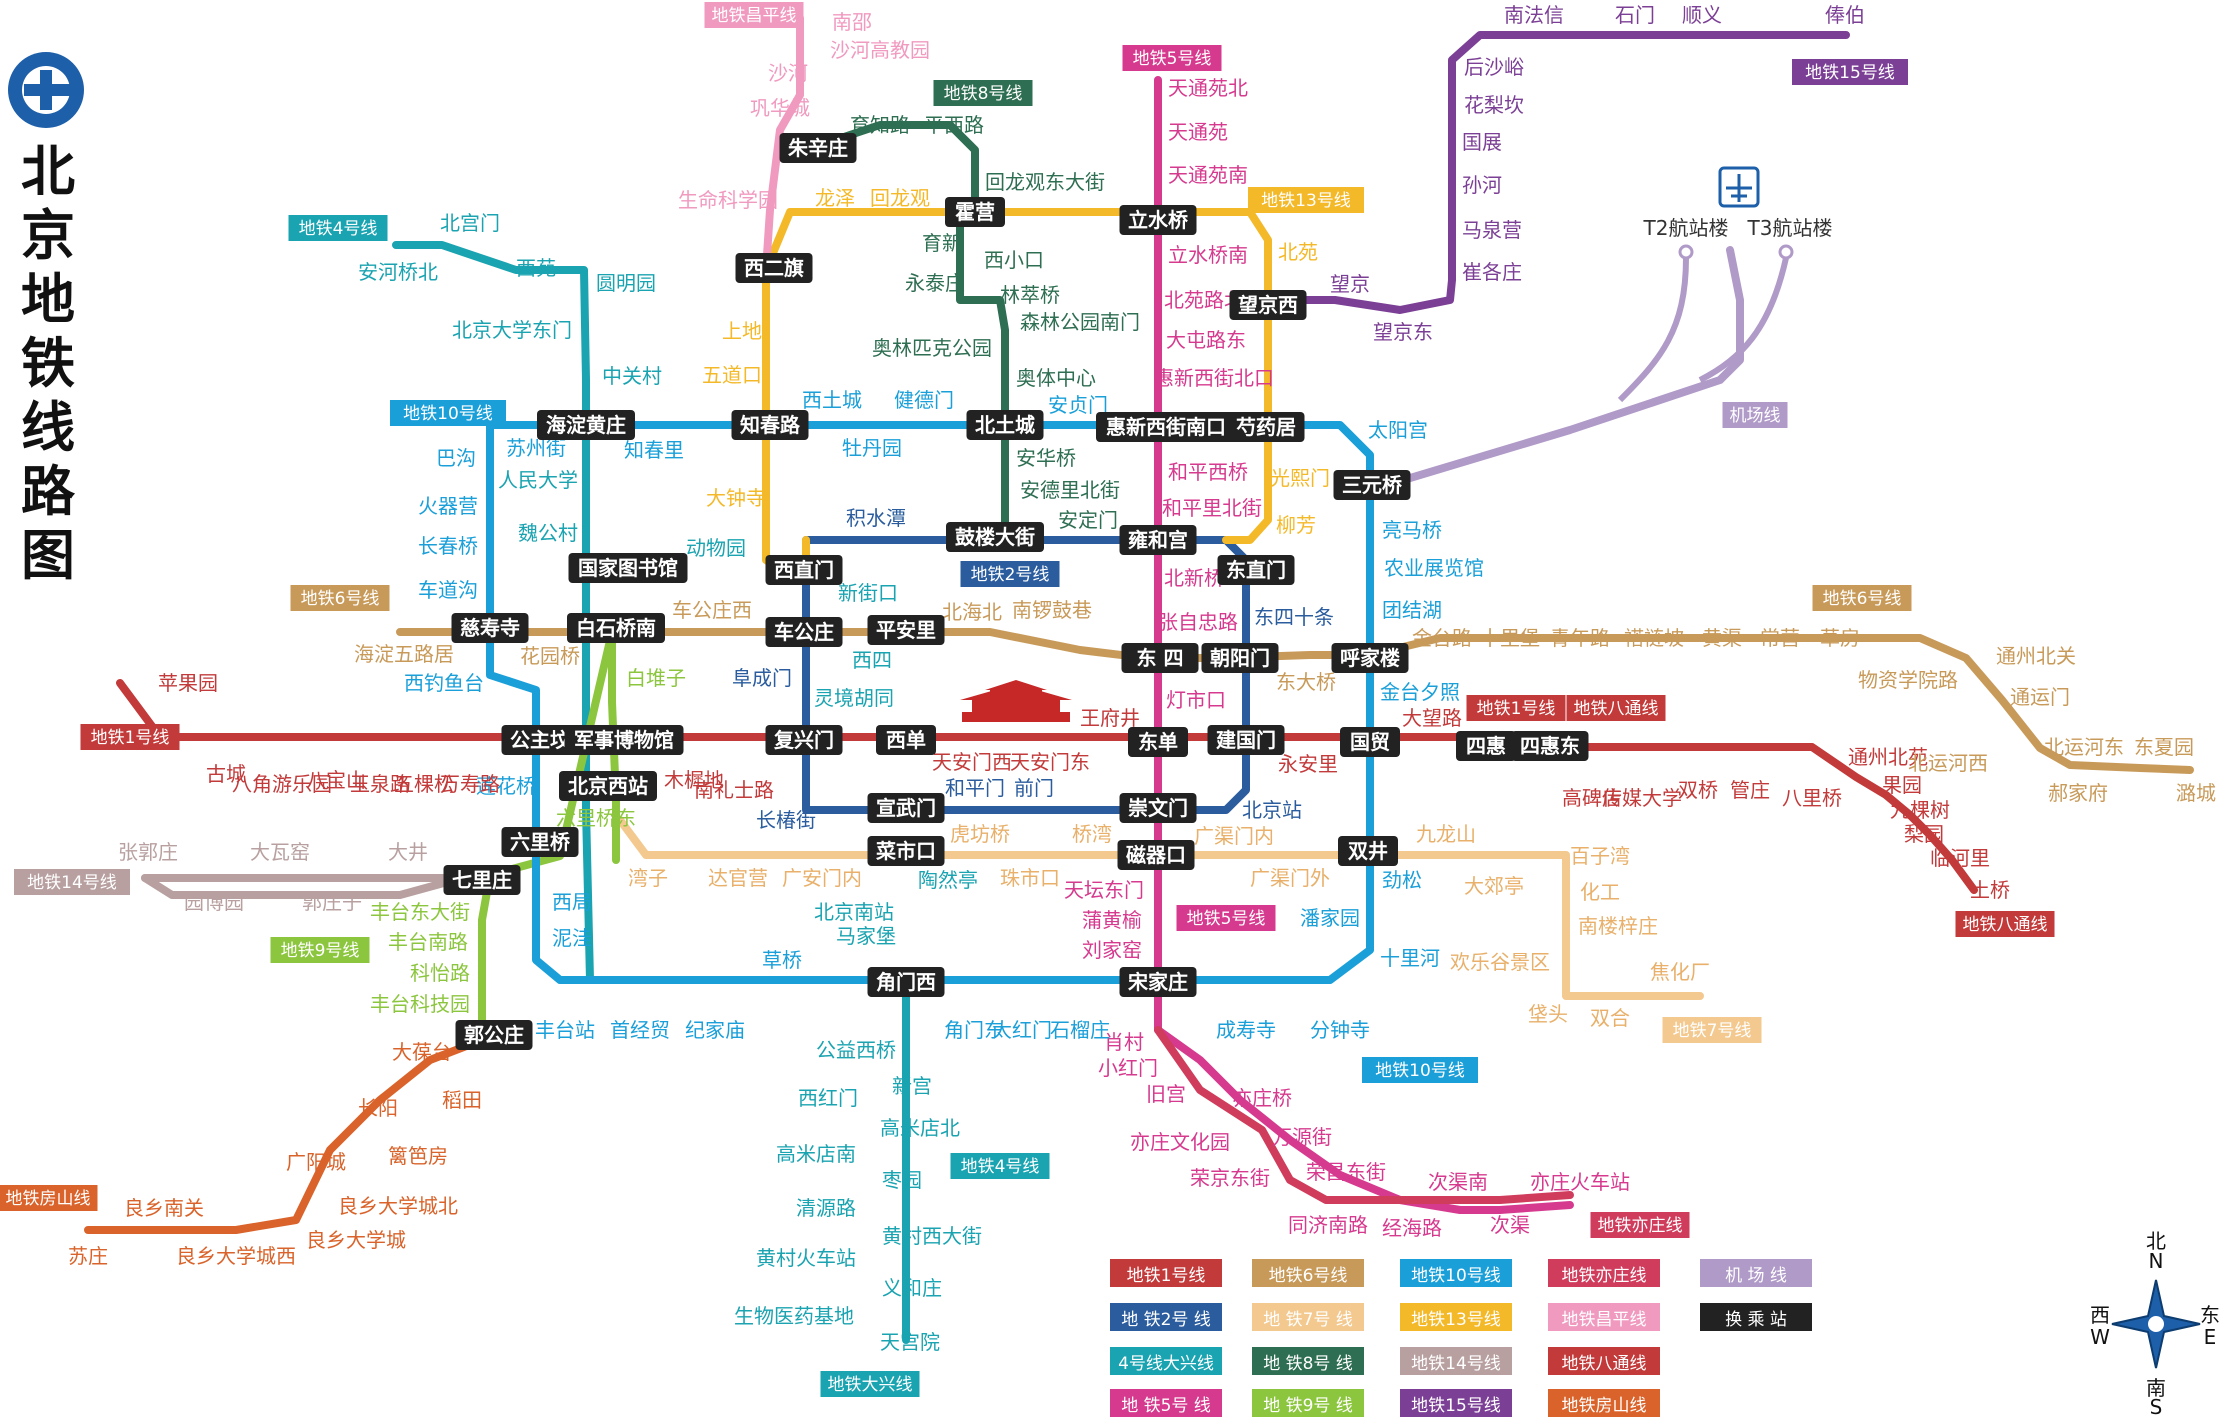 The image size is (2220, 1418). I want to click on station-label: 西小口, so click(1014, 260).